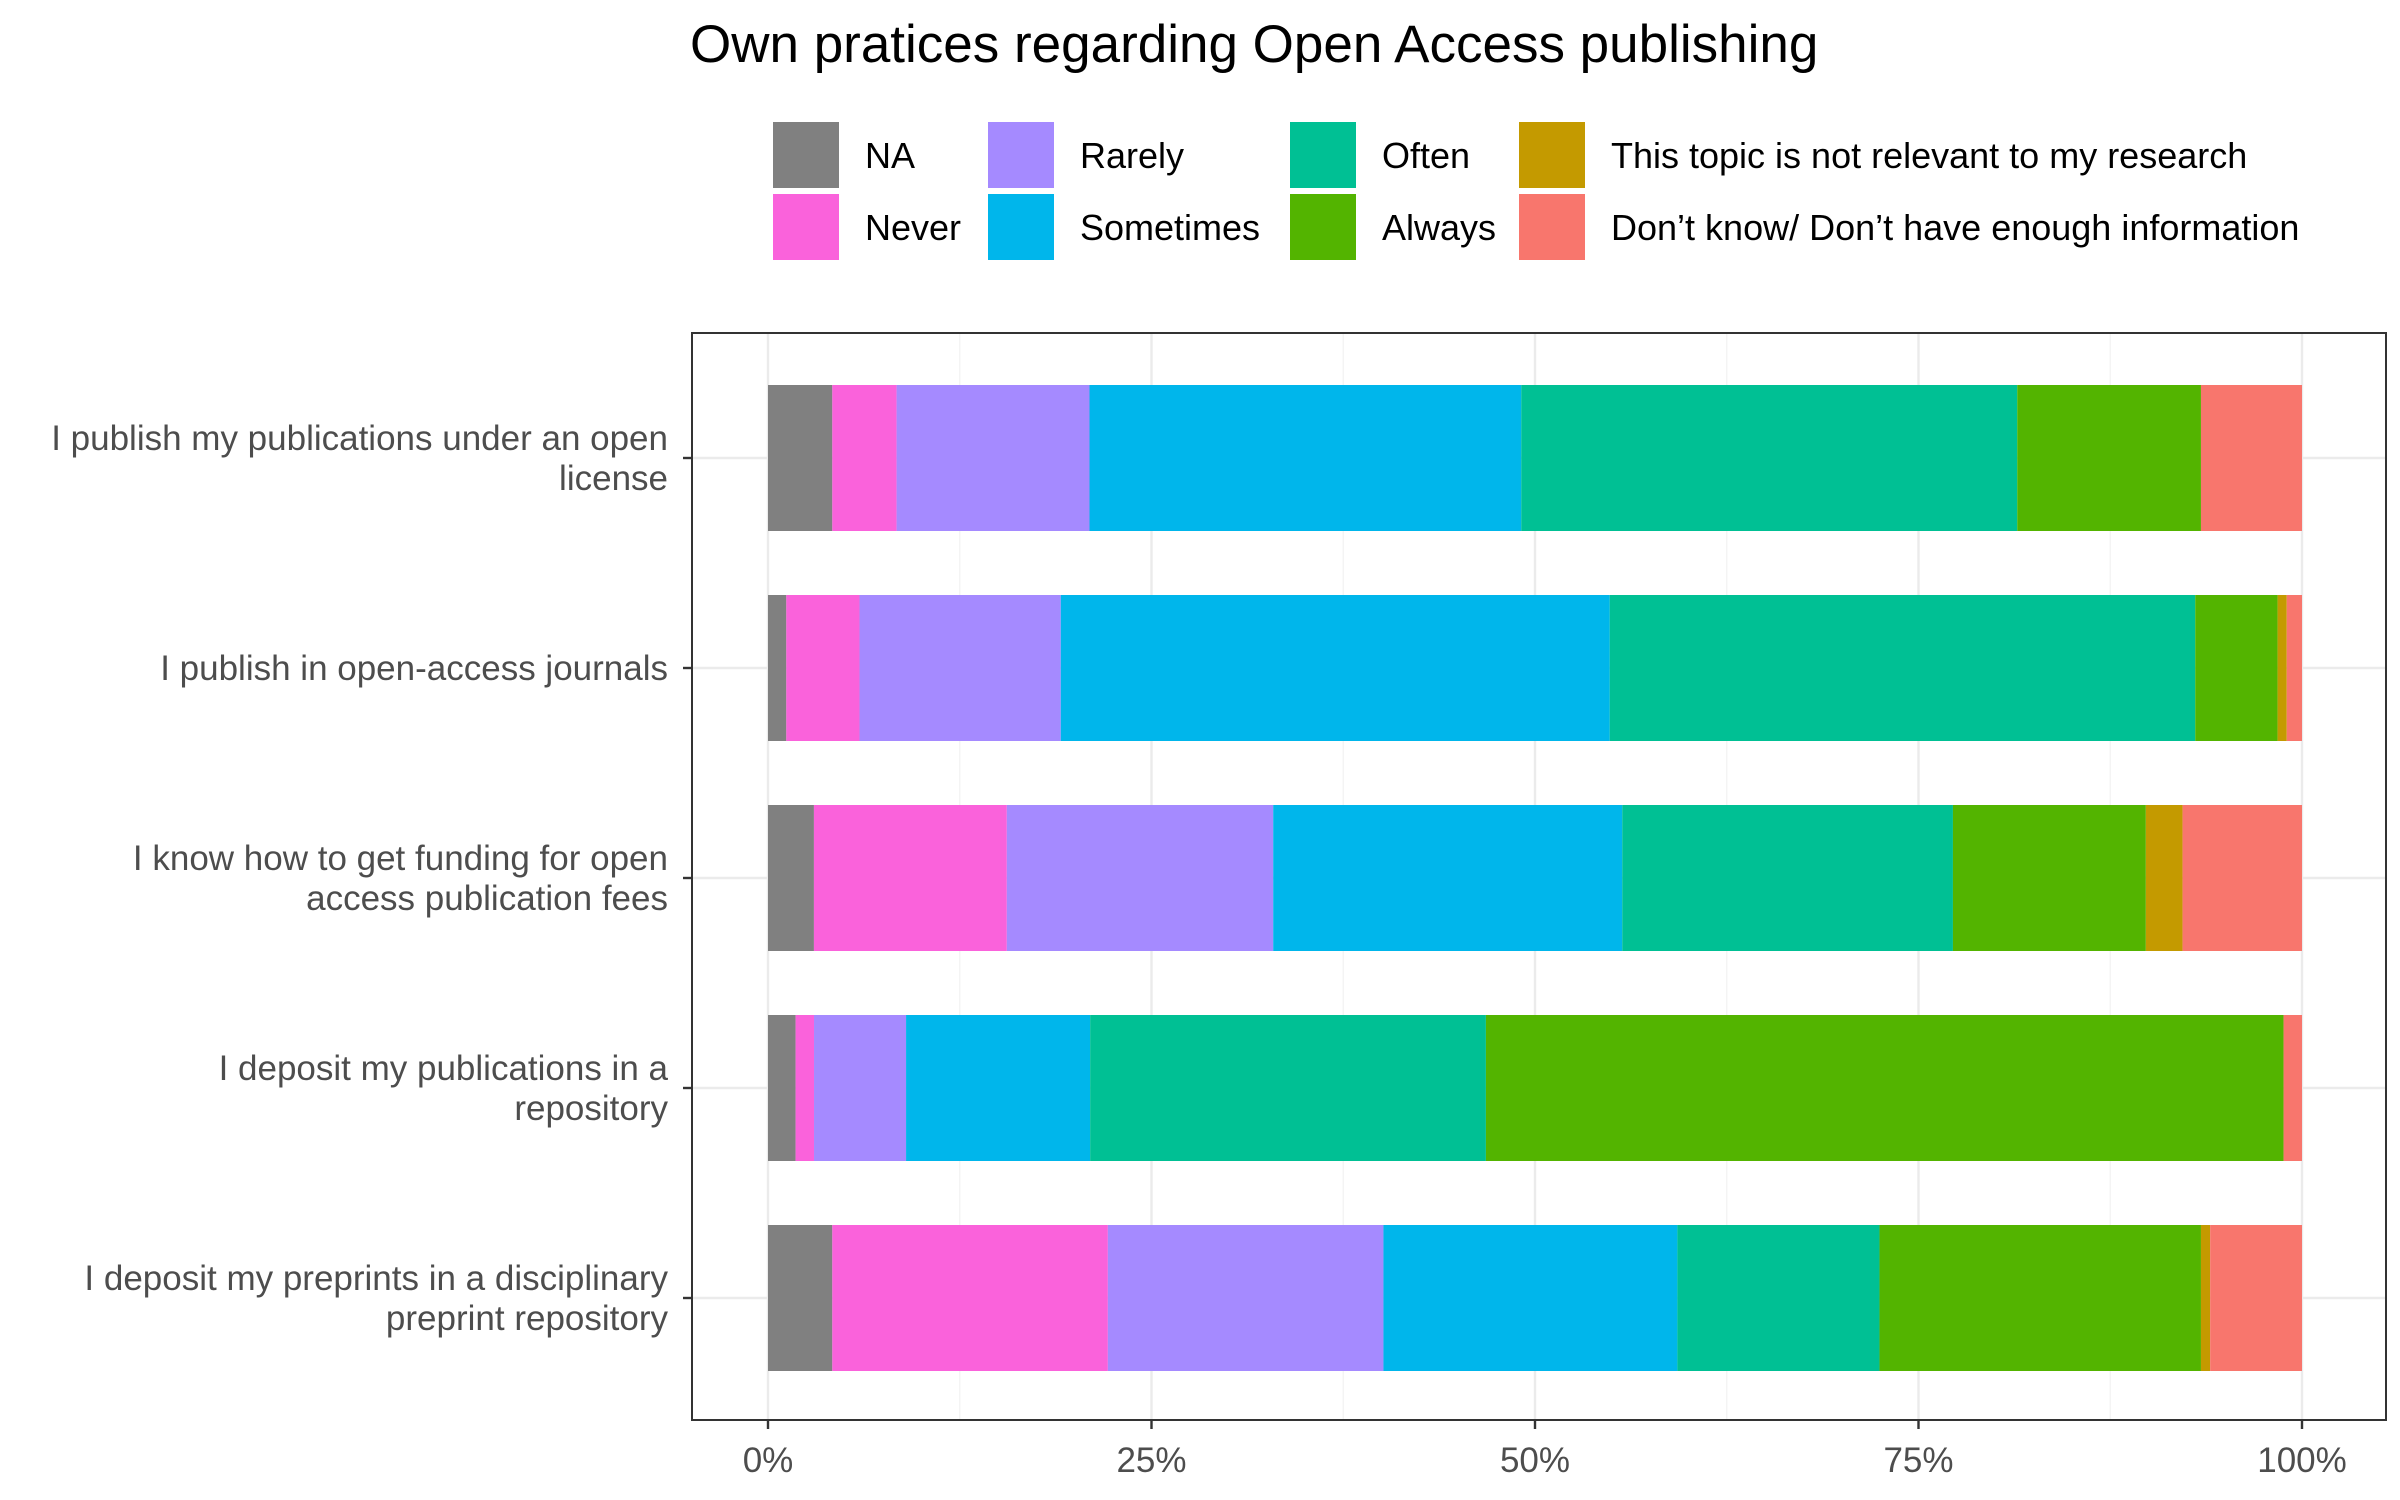 This screenshot has width=2400, height=1500. I want to click on legend-label: Rarely, so click(1132, 155).